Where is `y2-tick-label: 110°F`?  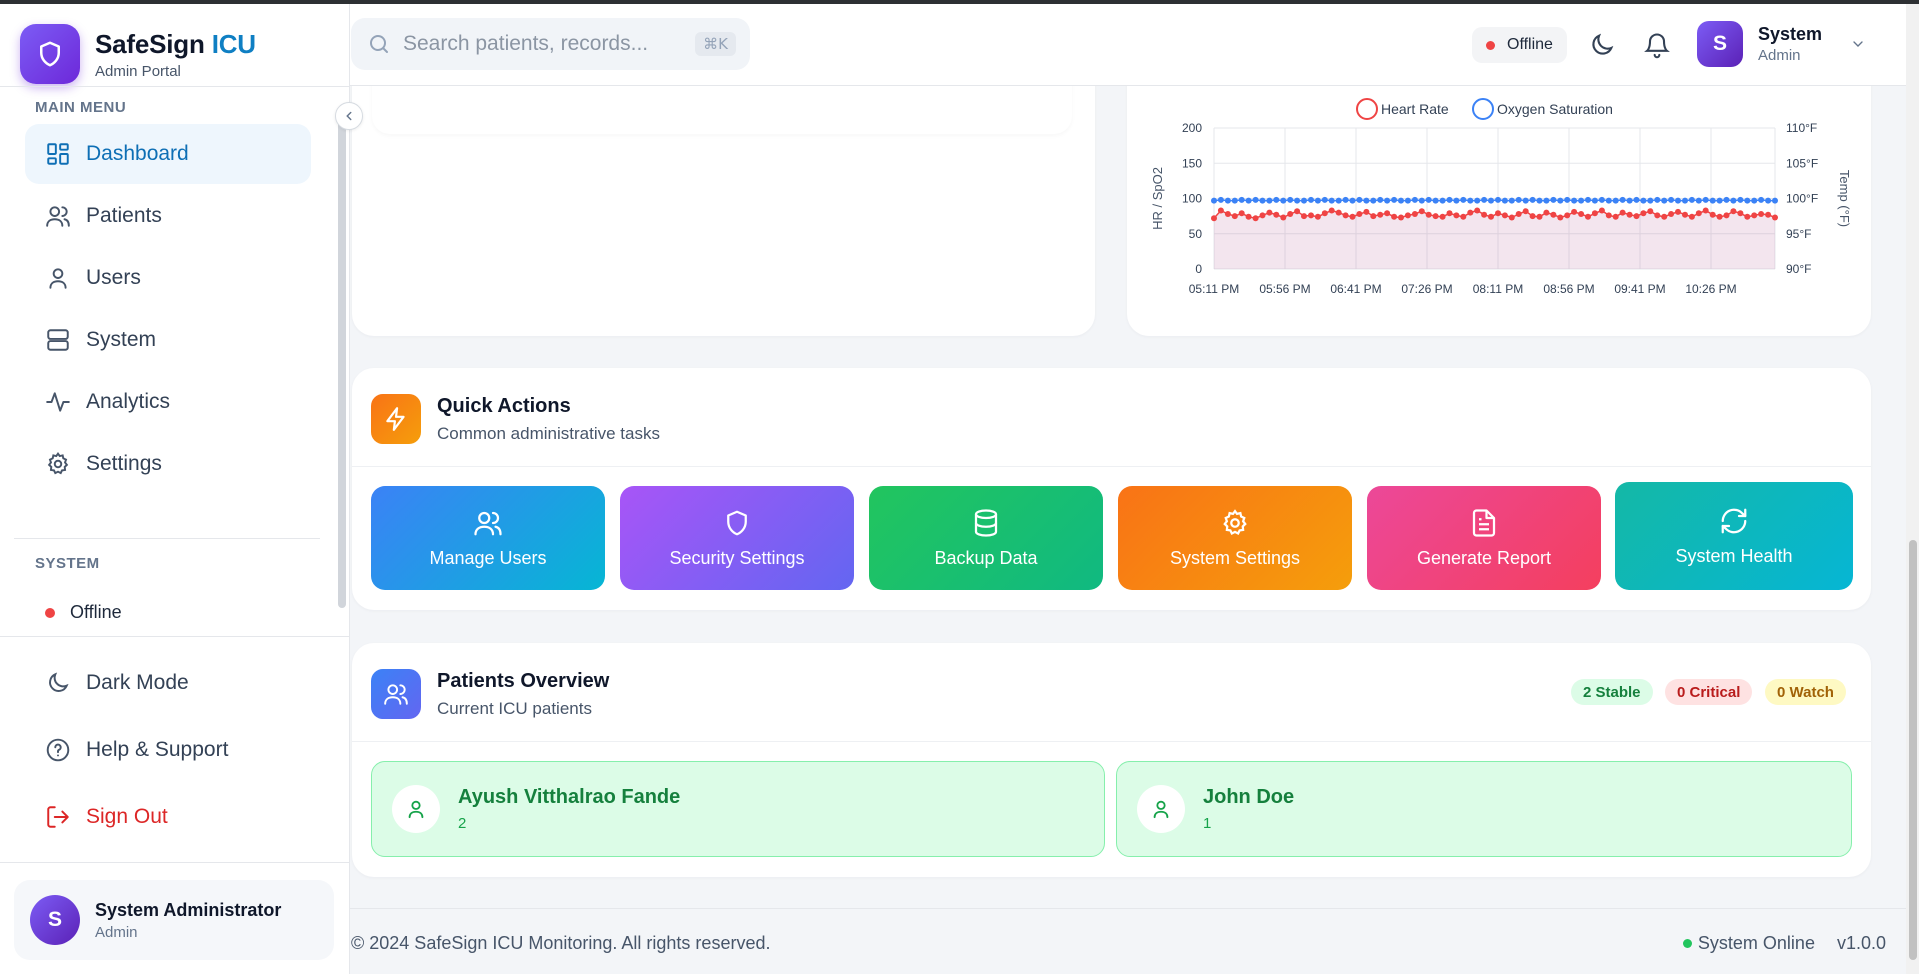 y2-tick-label: 110°F is located at coordinates (1801, 128).